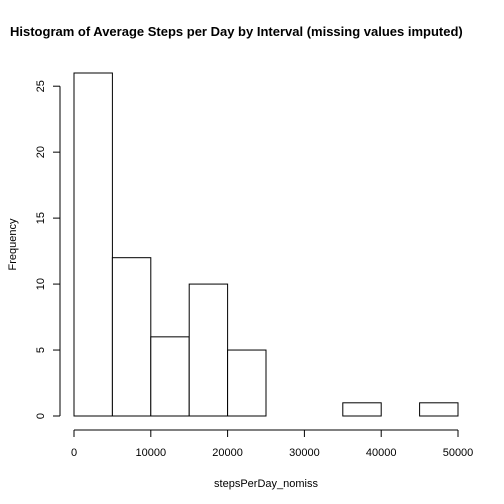  I want to click on y-tick-label-1: 5, so click(41, 350).